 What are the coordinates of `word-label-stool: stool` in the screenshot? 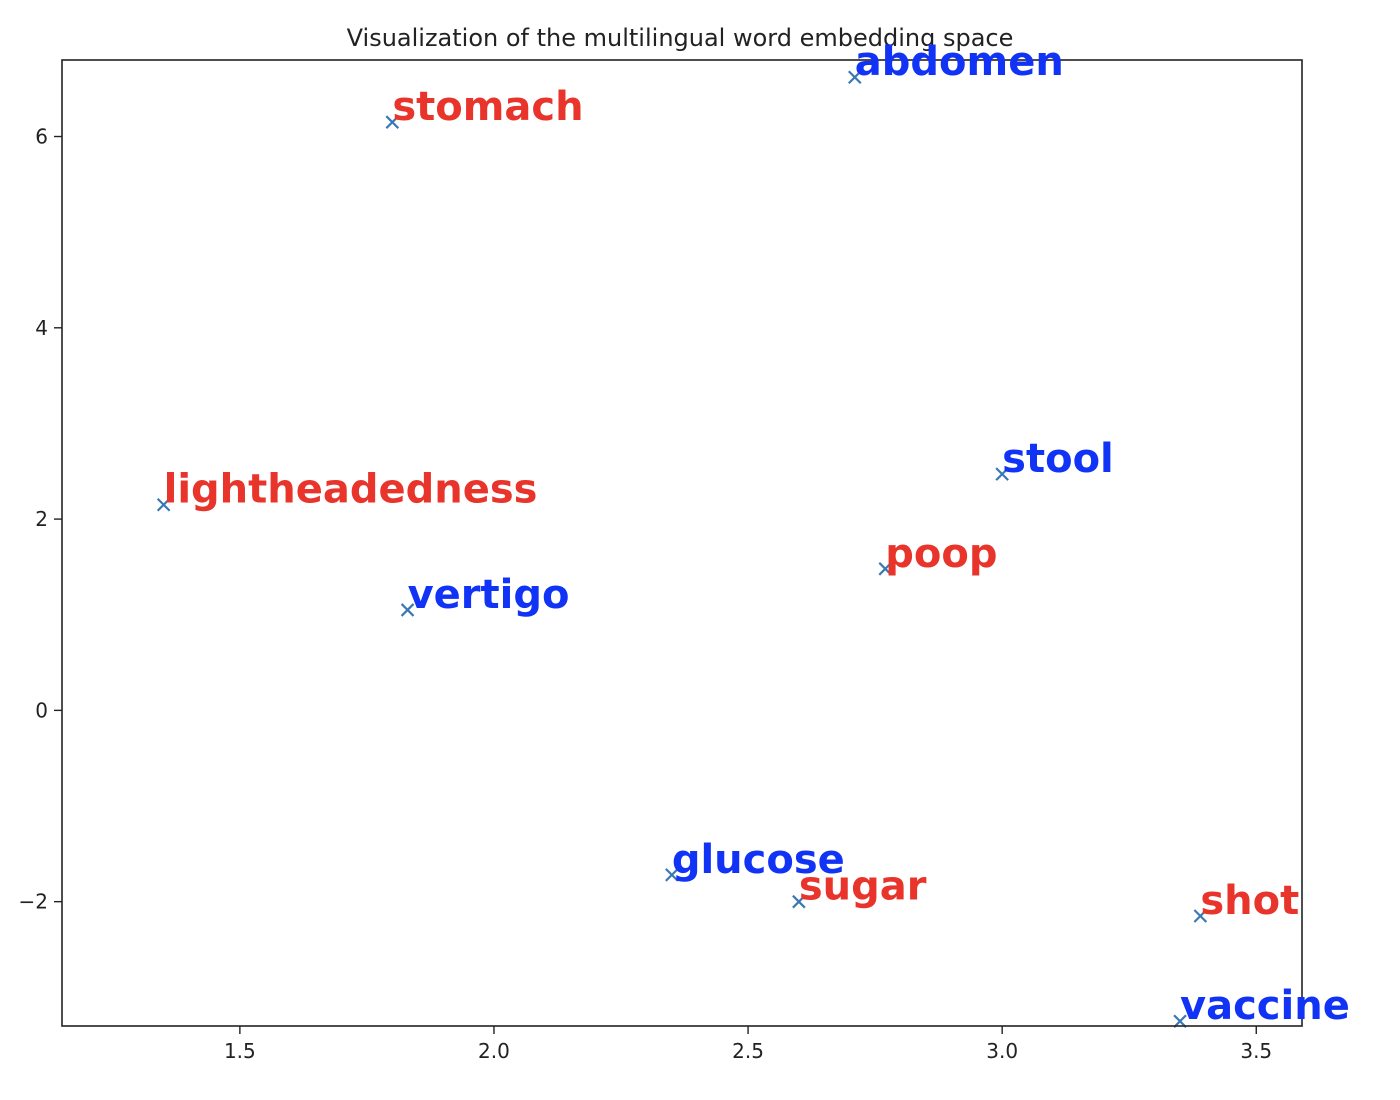 It's located at (1058, 459).